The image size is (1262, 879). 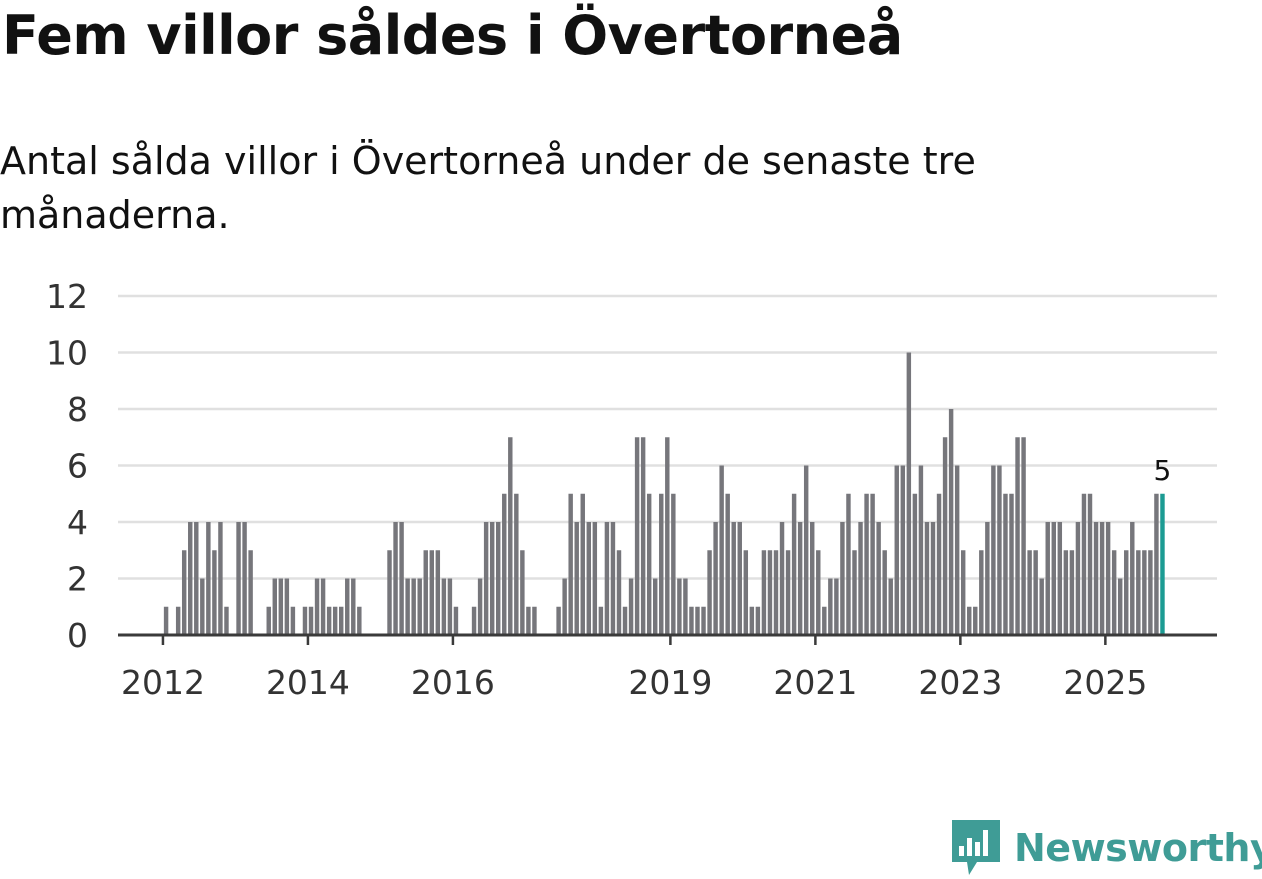 I want to click on y-tick-label: 2, so click(x=77, y=579).